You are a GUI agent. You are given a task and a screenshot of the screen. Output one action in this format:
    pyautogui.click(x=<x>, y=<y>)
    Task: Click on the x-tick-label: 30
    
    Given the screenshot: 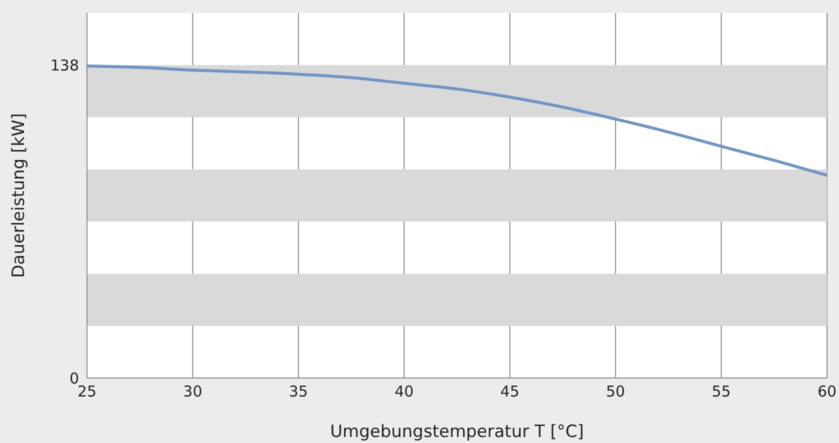 What is the action you would take?
    pyautogui.click(x=192, y=391)
    